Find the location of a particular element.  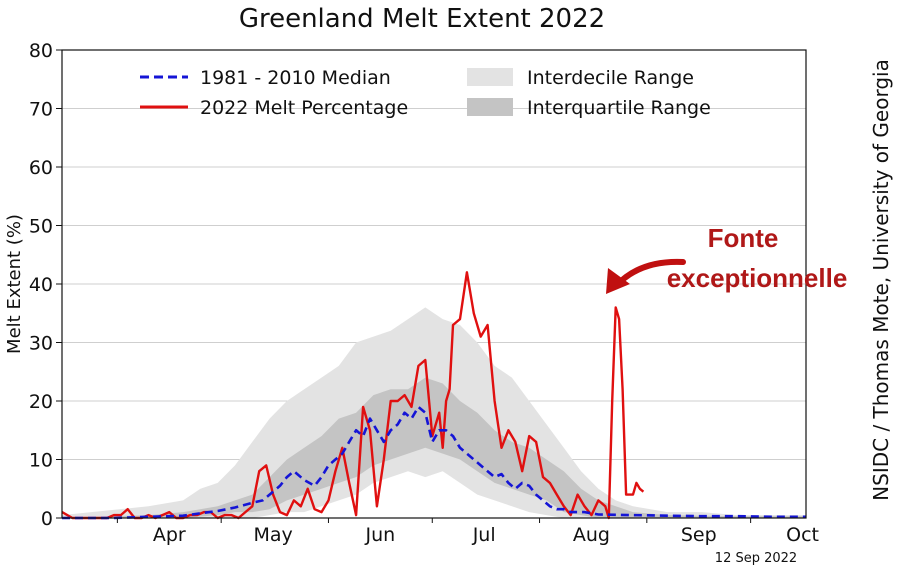

tick-label-y-80: 80 is located at coordinates (41, 51).